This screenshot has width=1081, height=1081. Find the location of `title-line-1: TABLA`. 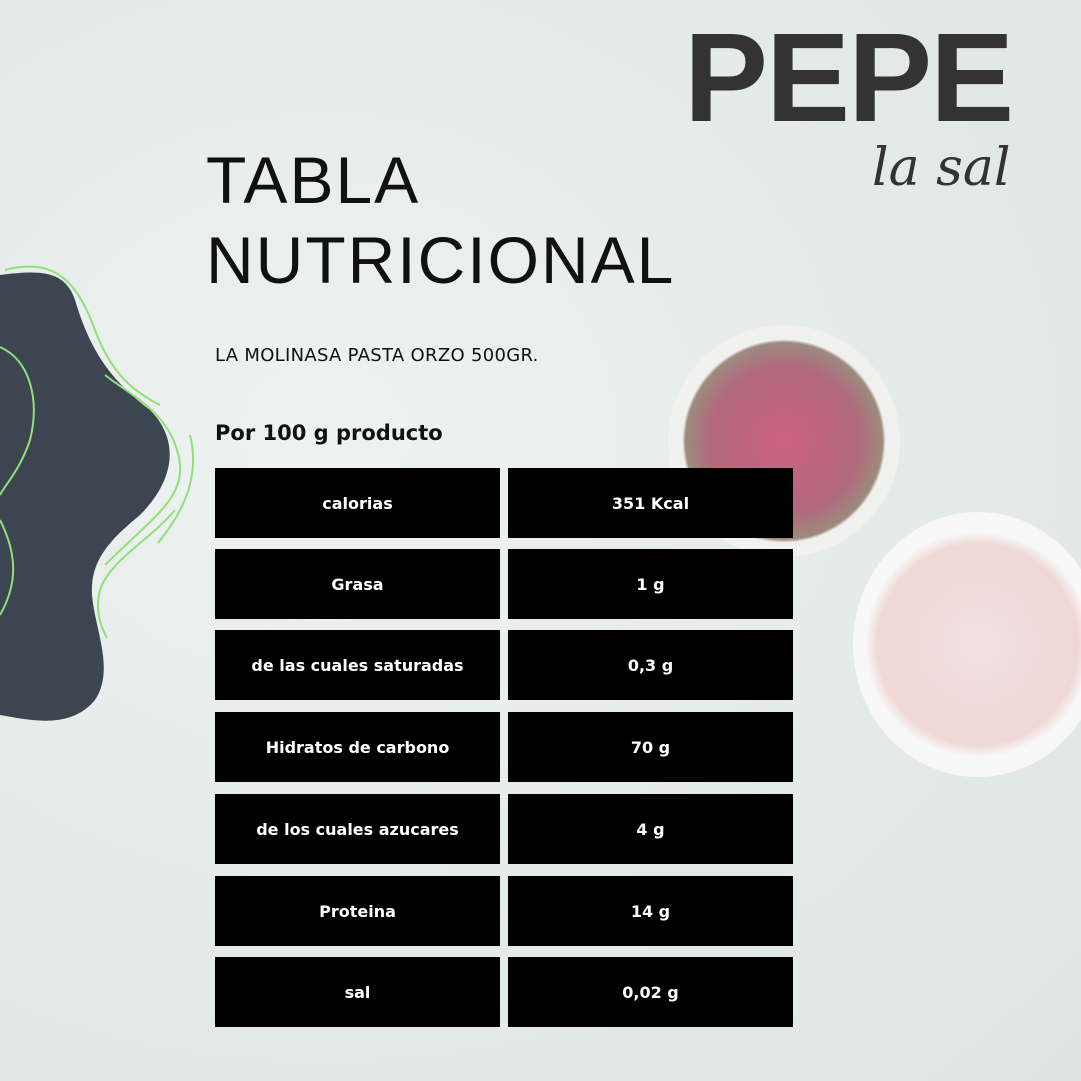

title-line-1: TABLA is located at coordinates (313, 180).